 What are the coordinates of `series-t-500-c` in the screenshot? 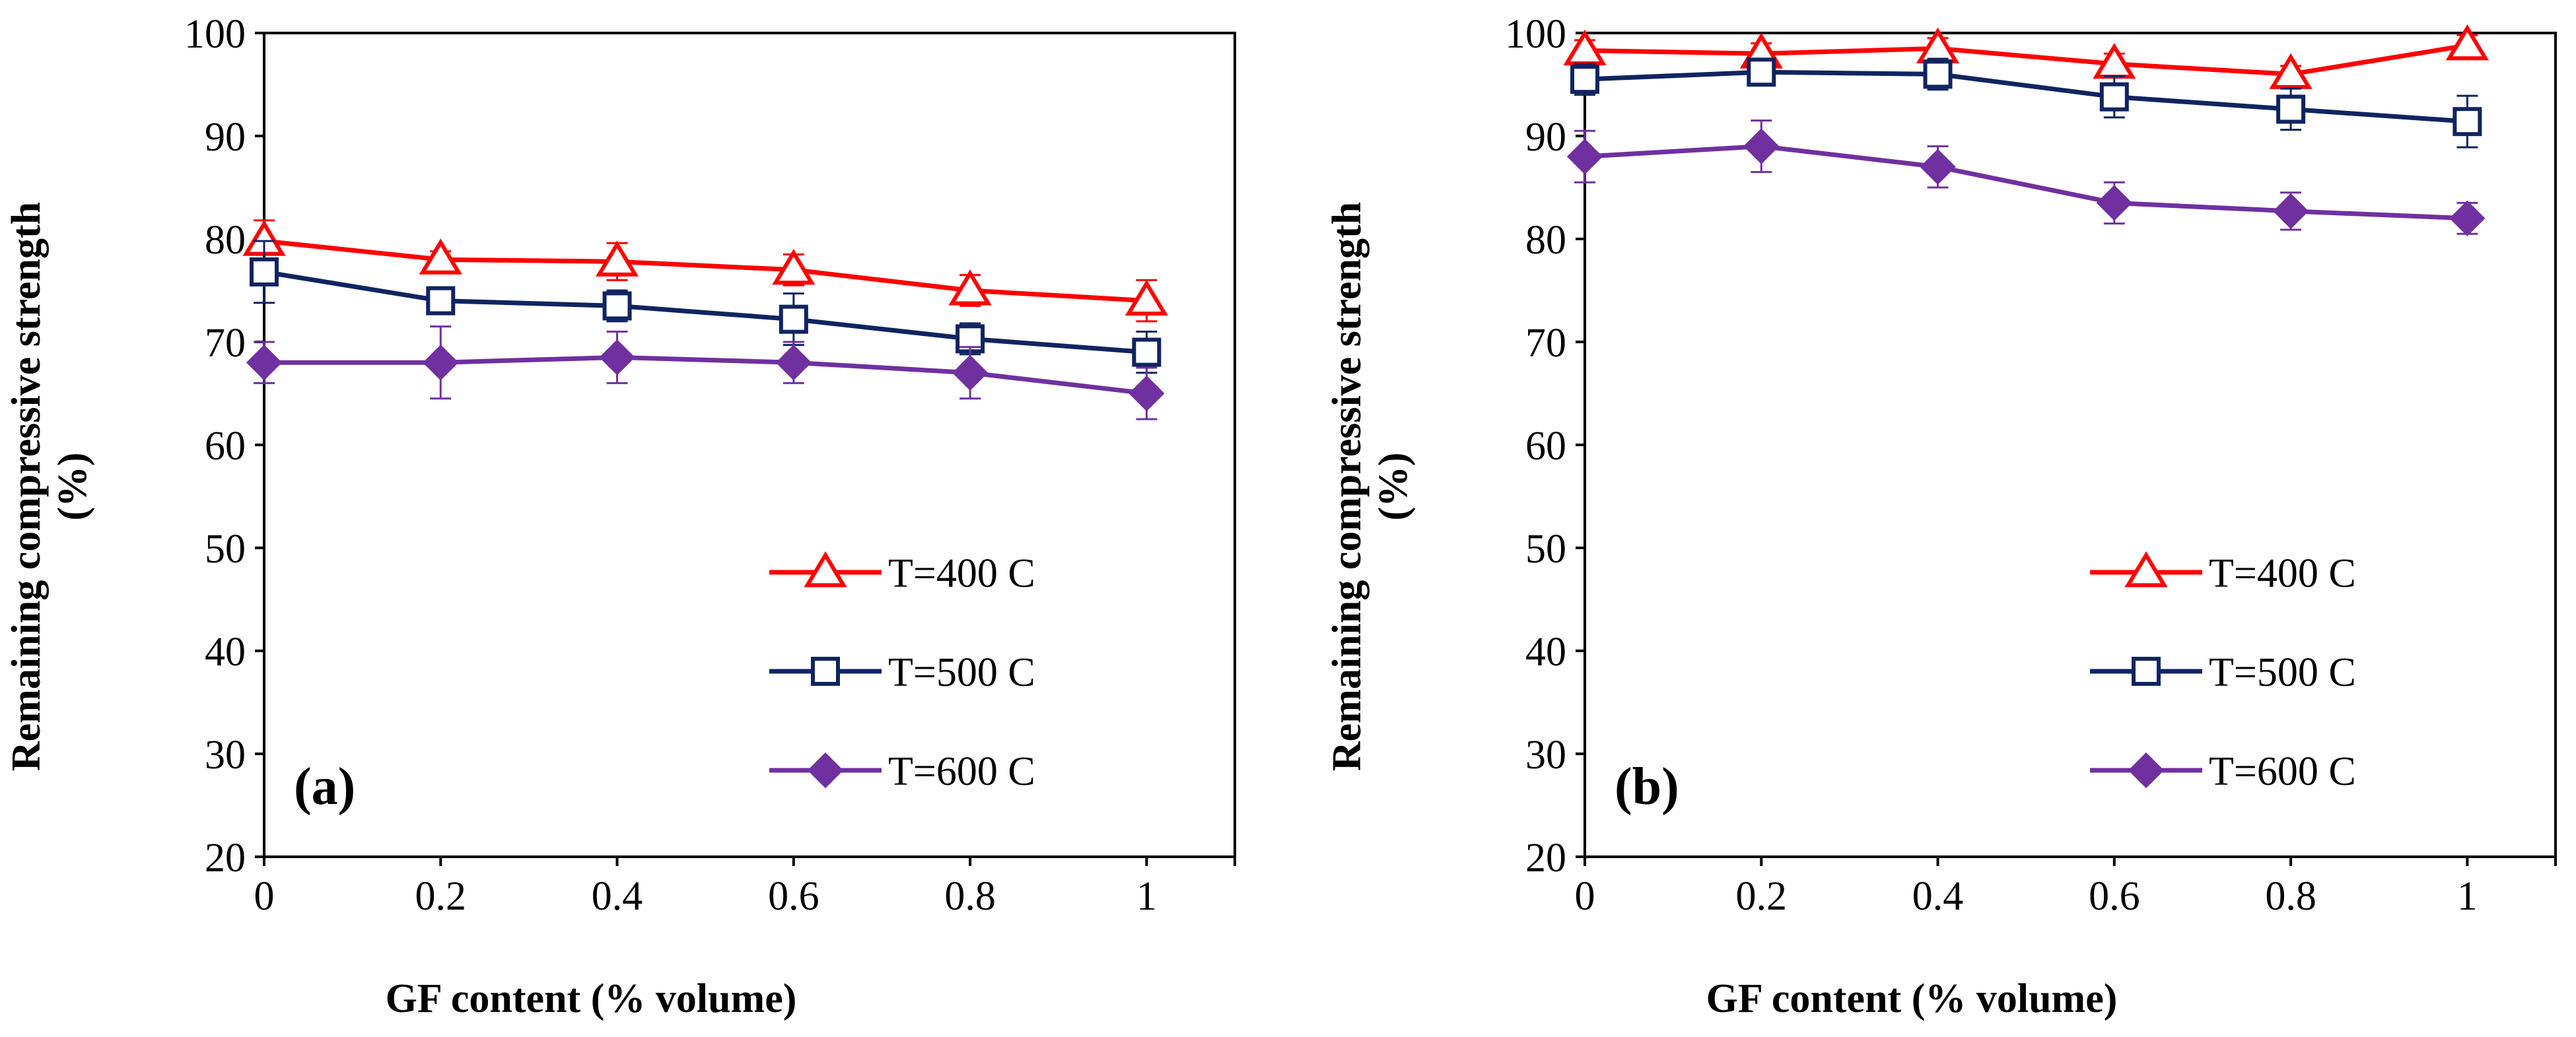 It's located at (2026, 103).